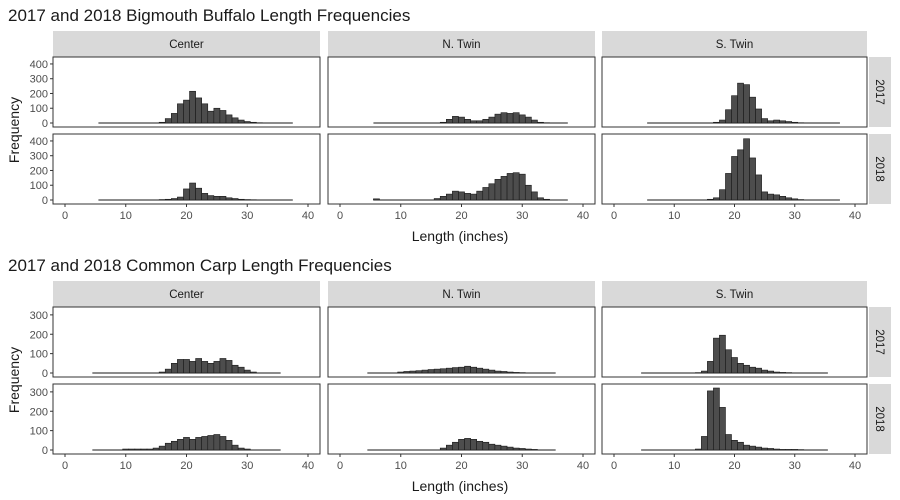 This screenshot has width=900, height=500. I want to click on y-tick-label: 400, so click(39, 65).